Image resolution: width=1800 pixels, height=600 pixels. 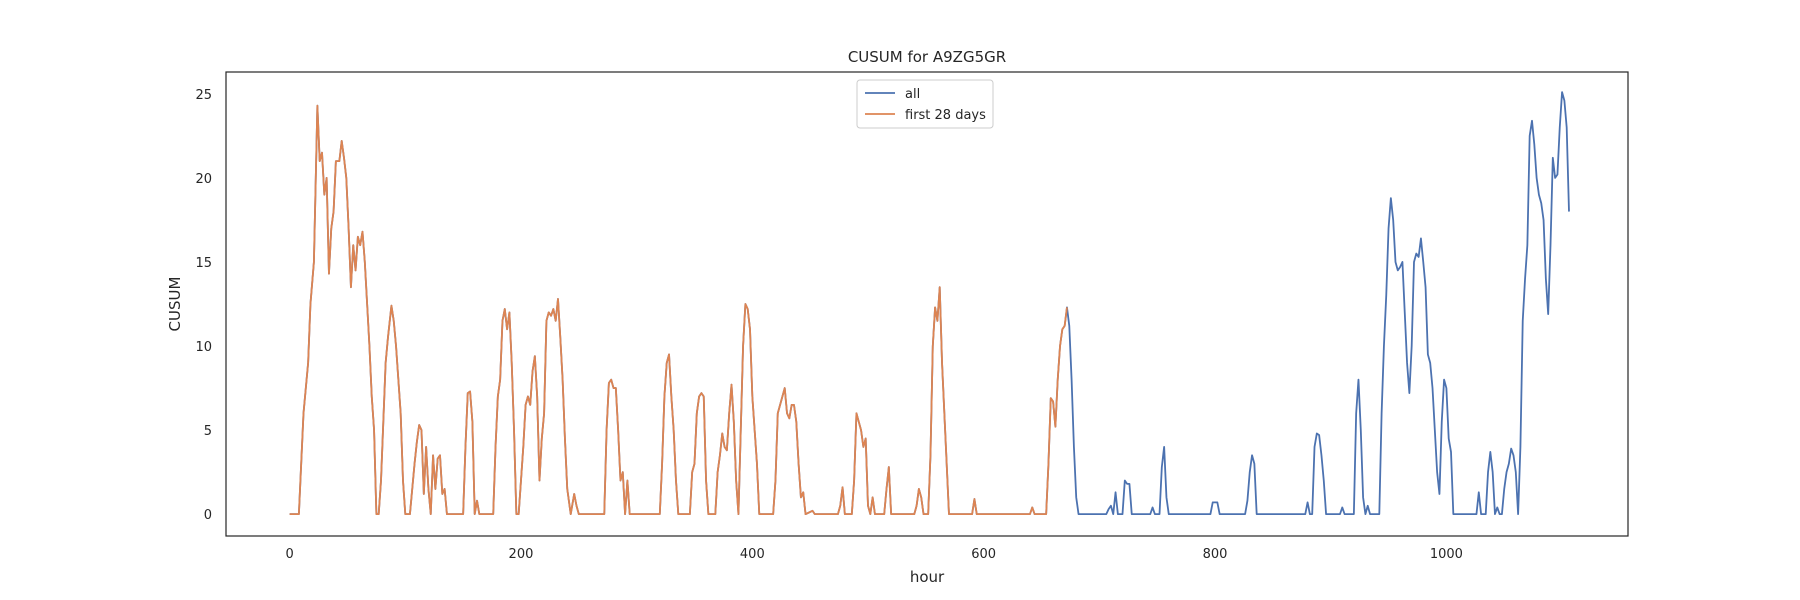 I want to click on y-tick-label: 0, so click(x=208, y=515).